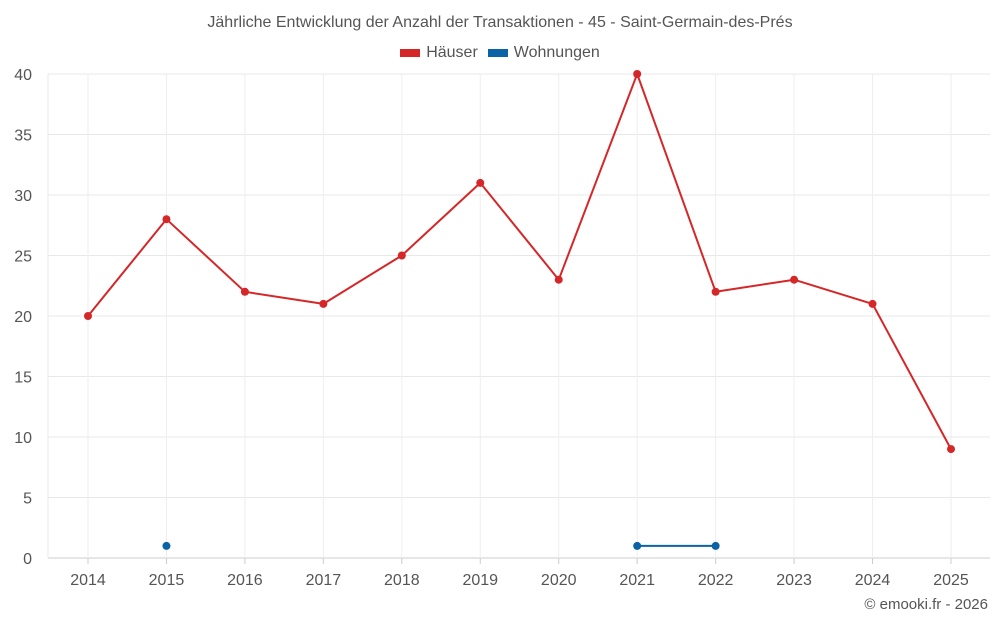 Image resolution: width=1000 pixels, height=625 pixels. I want to click on y-tick-label: 15, so click(23, 378).